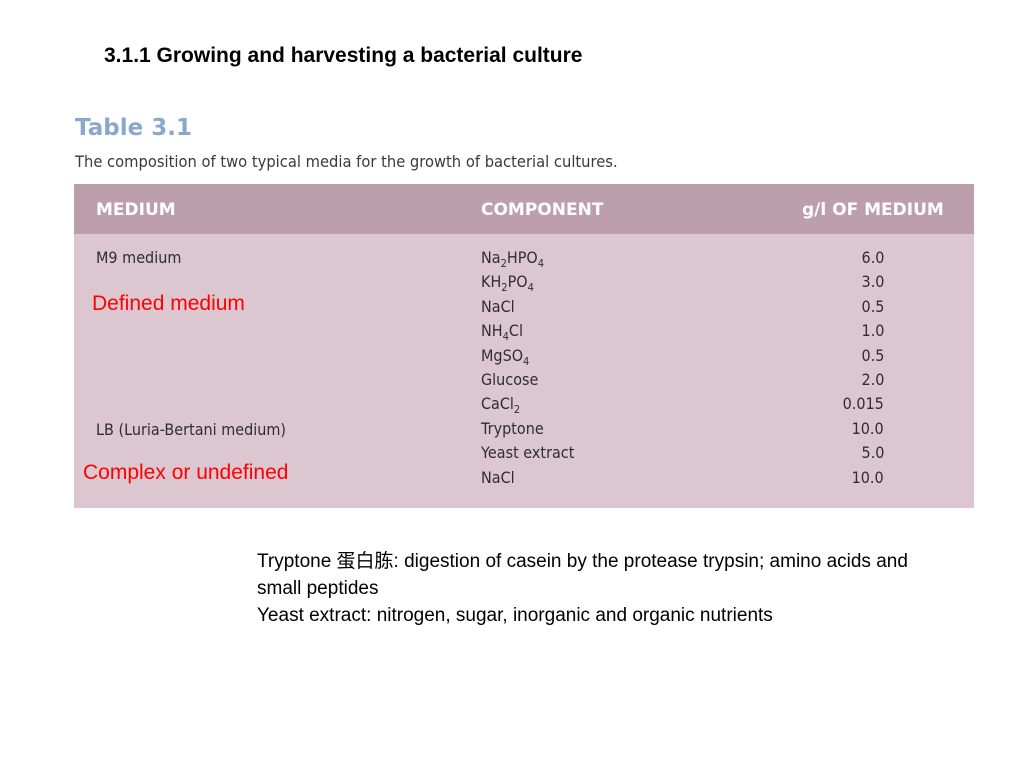  What do you see at coordinates (502, 332) in the screenshot?
I see `component-cell: NH4Cl` at bounding box center [502, 332].